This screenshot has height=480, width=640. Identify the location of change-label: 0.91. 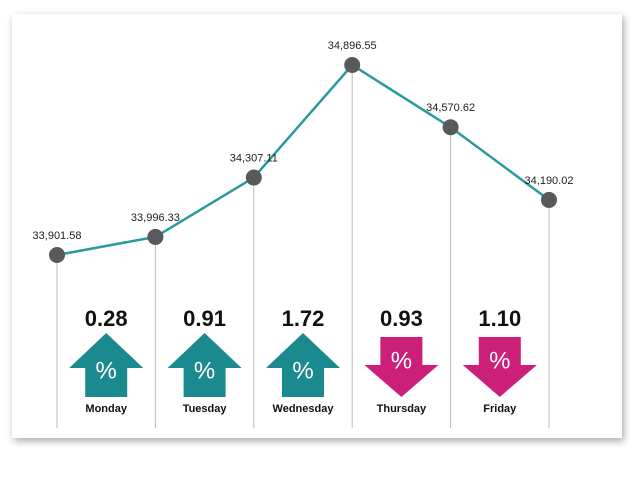
(204, 318).